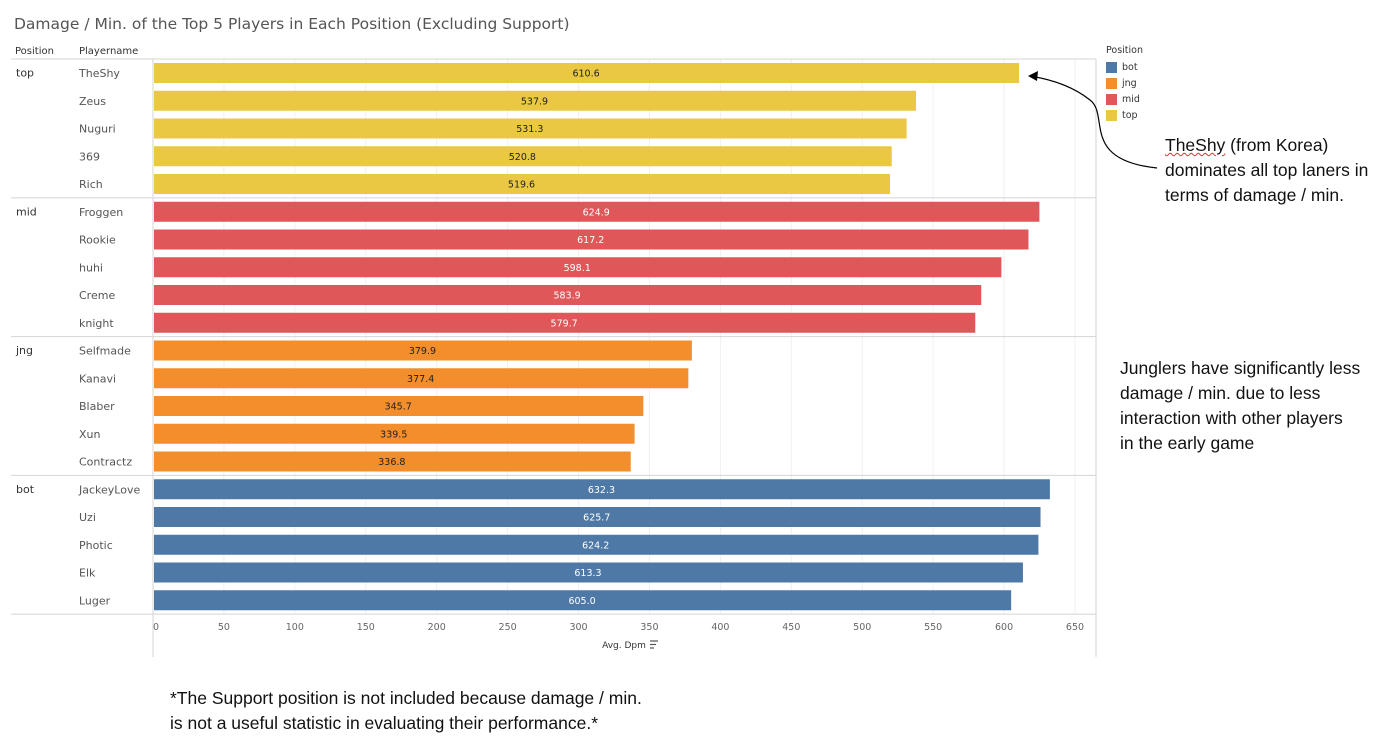  Describe the element at coordinates (109, 51) in the screenshot. I see `playername-header: Playername` at that location.